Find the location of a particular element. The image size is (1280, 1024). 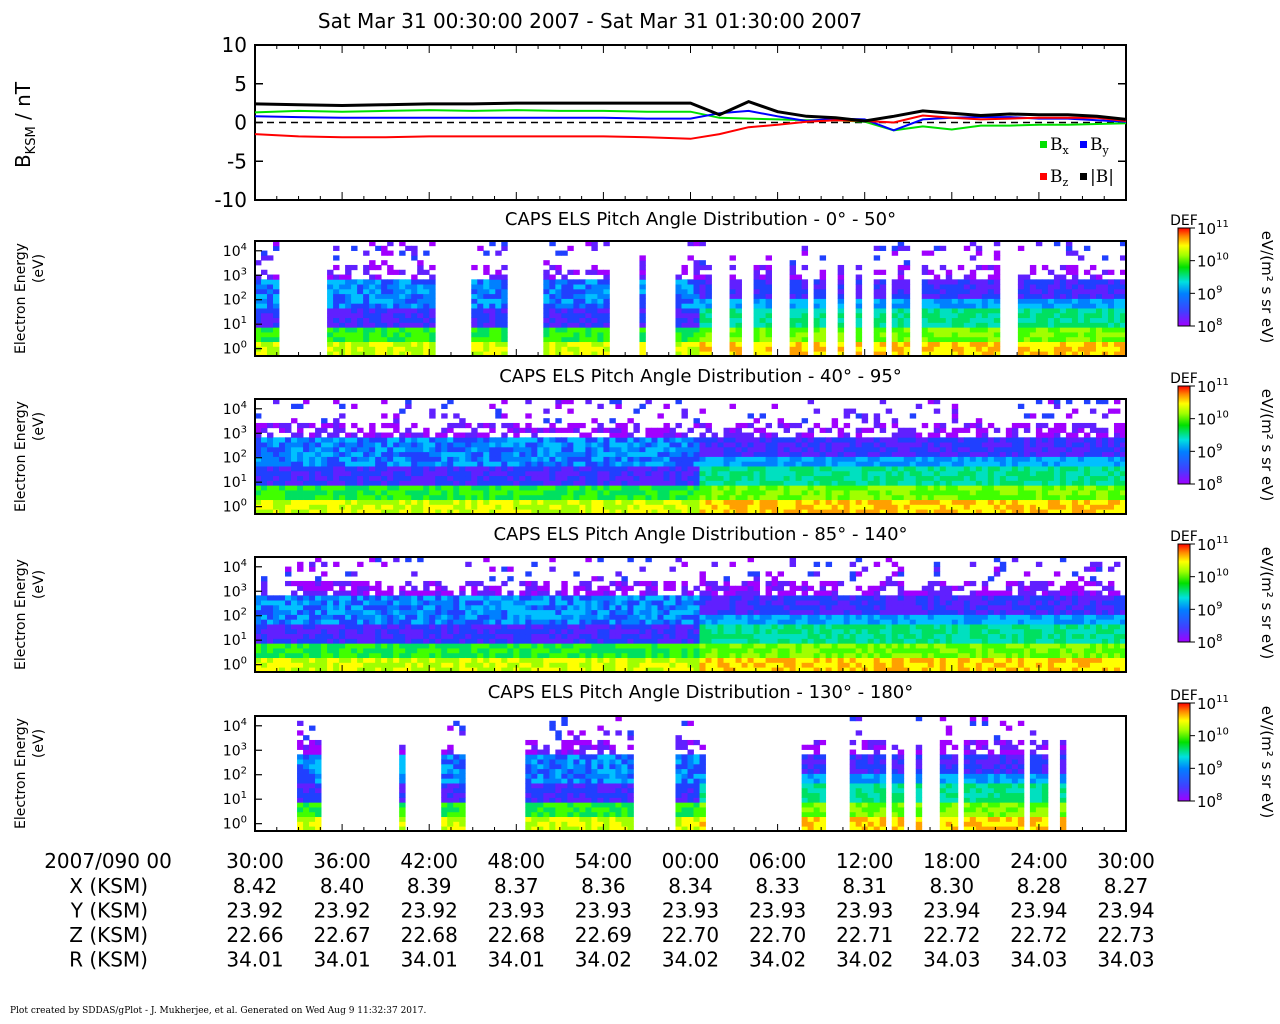

cbtick-exponent: 9 is located at coordinates (1219, 289).